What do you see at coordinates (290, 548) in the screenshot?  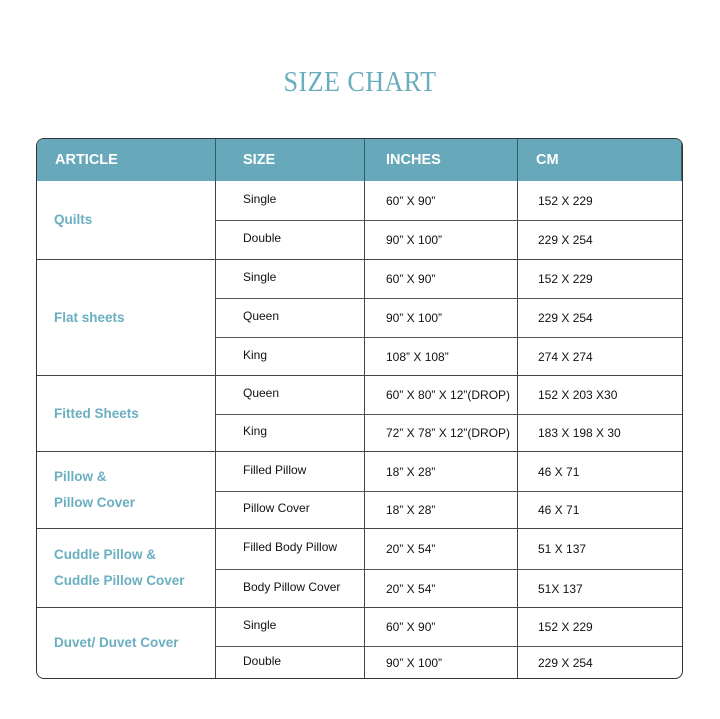 I see `size-cell: Filled Body Pillow` at bounding box center [290, 548].